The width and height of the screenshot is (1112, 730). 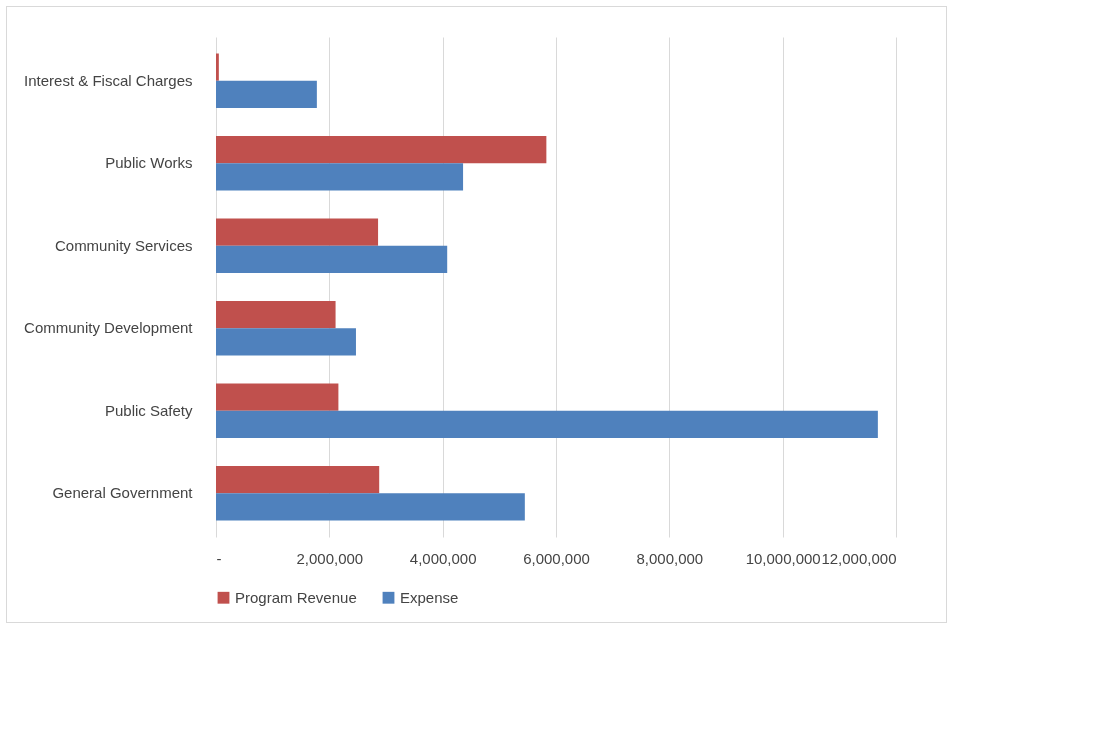 What do you see at coordinates (149, 163) in the screenshot?
I see `y-tick-label: Public Works` at bounding box center [149, 163].